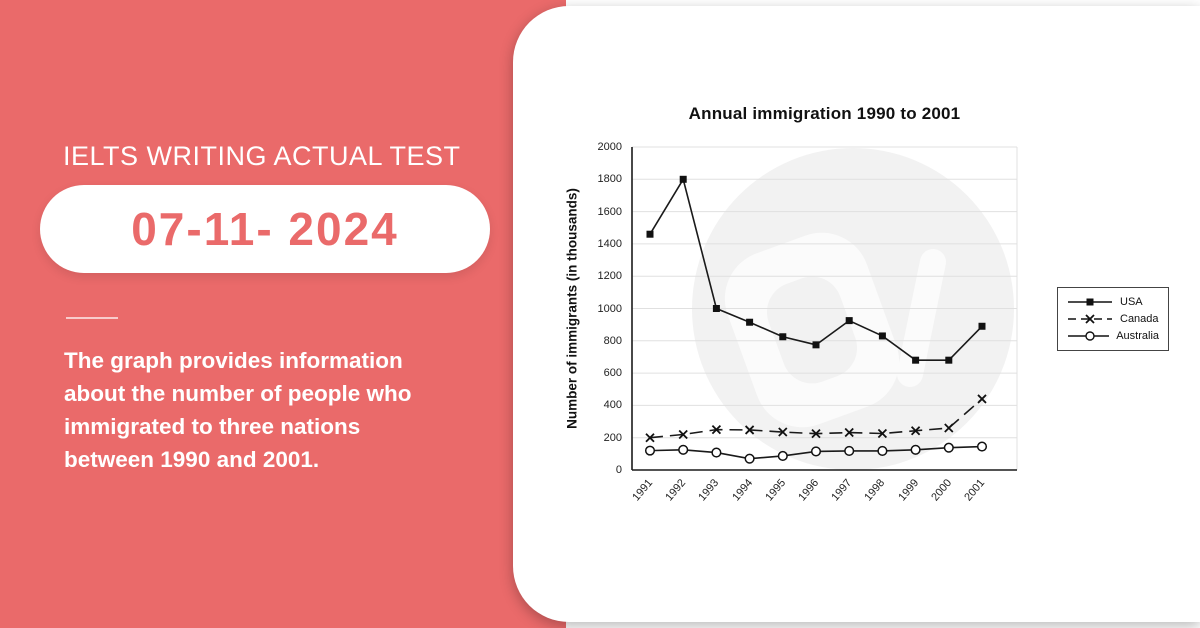 Image resolution: width=1200 pixels, height=628 pixels. Describe the element at coordinates (609, 243) in the screenshot. I see `y-tick-label: 1400` at that location.